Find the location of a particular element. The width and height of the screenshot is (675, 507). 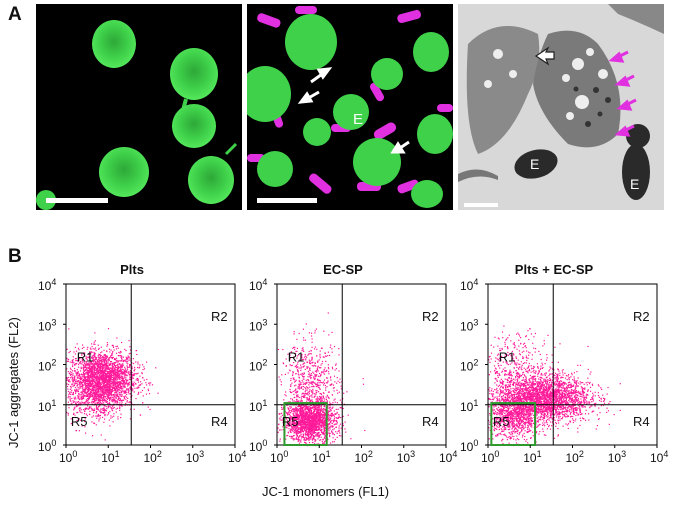

erythrocyte is located at coordinates (408, 186).